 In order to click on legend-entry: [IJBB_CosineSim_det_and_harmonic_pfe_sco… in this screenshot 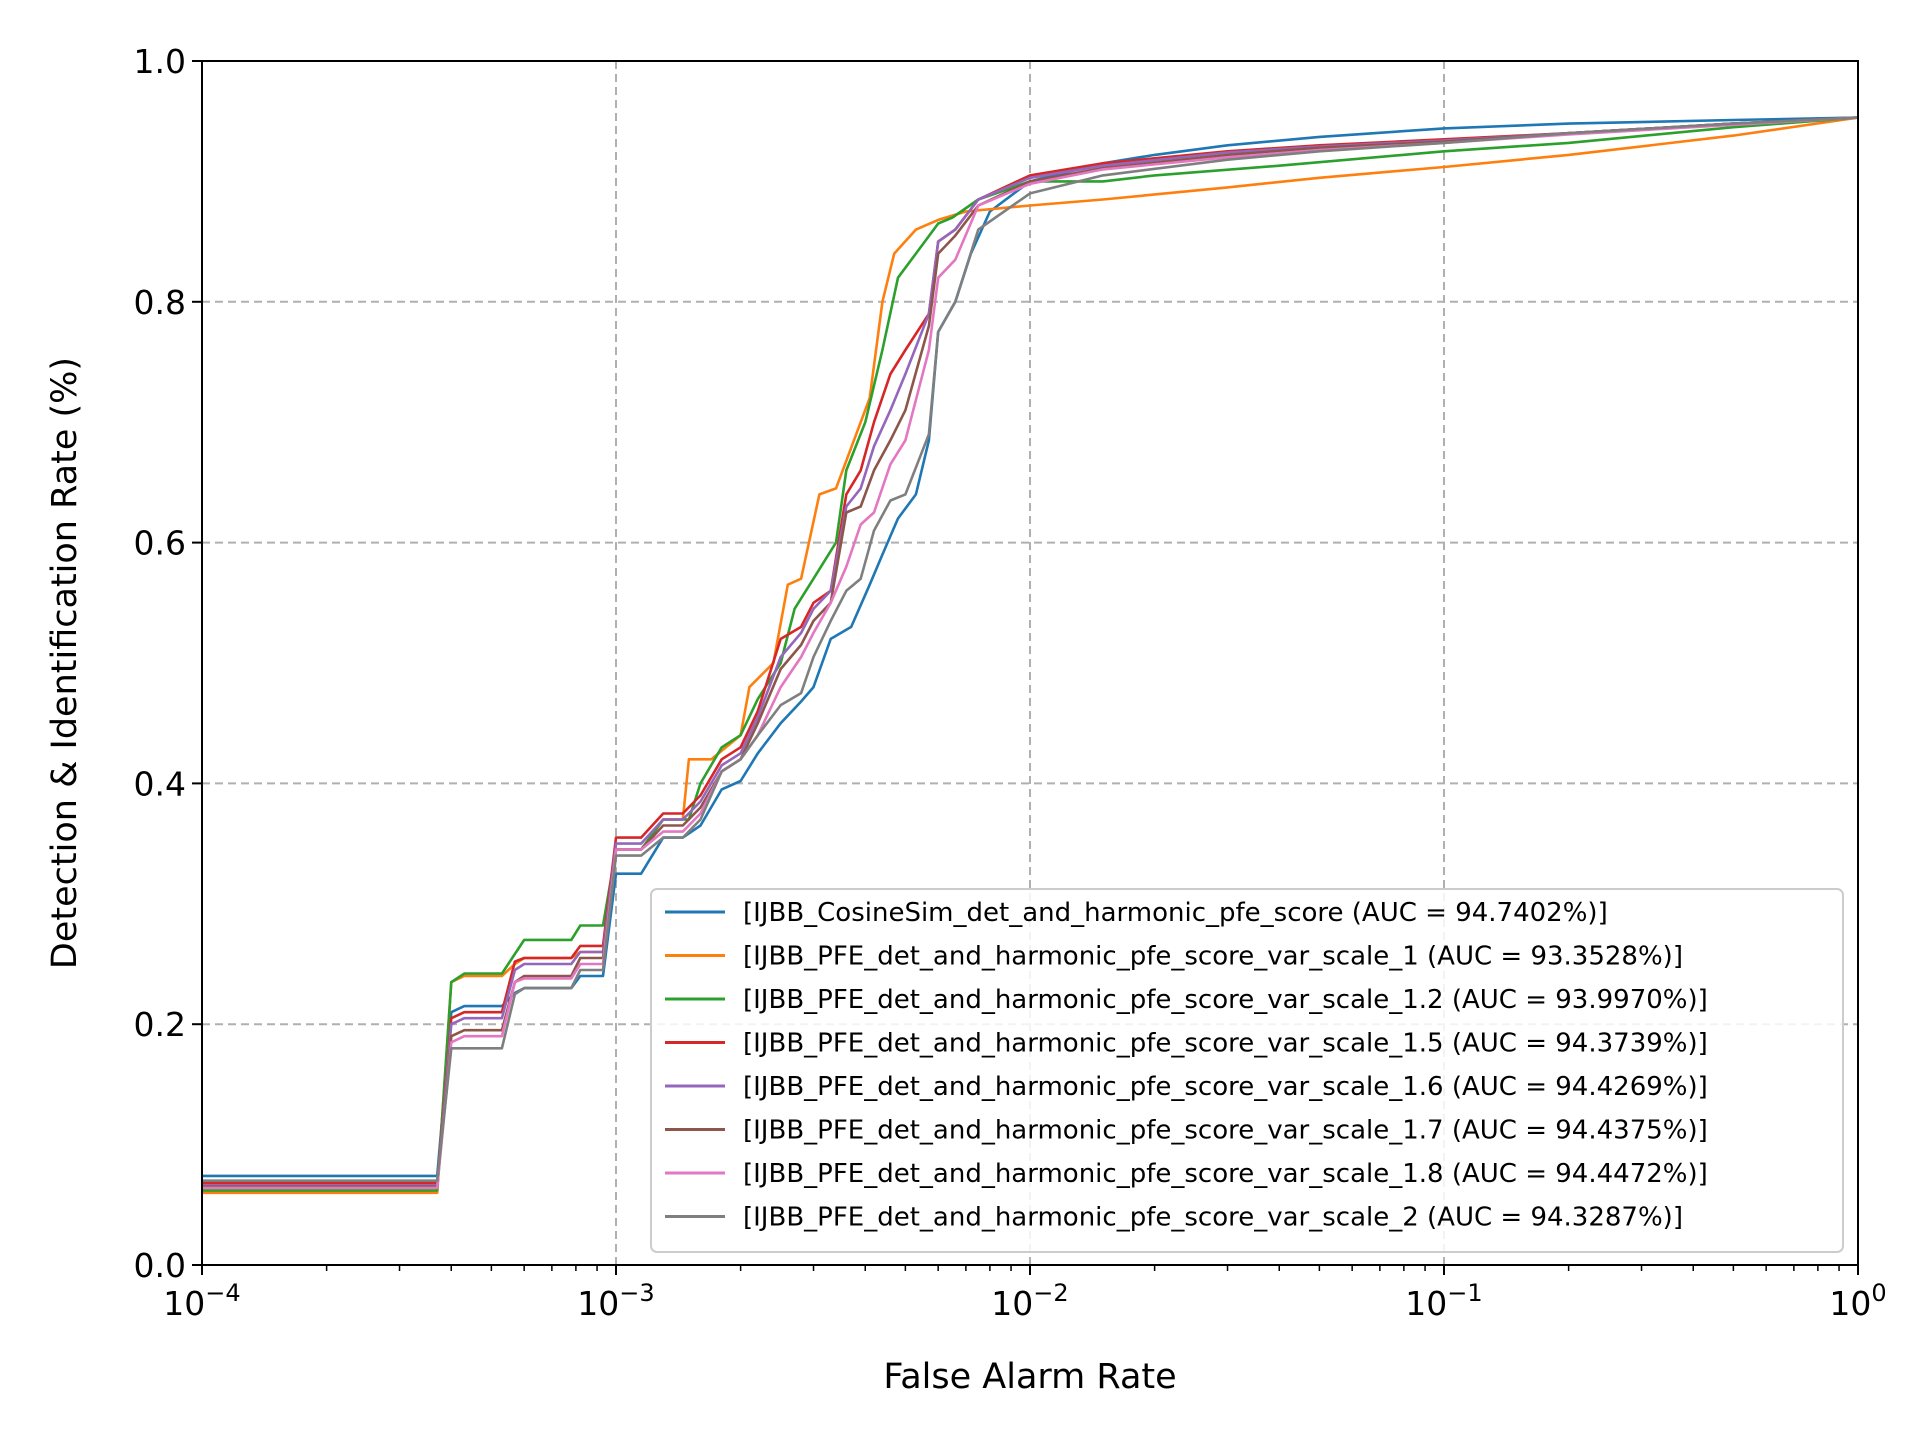, I will do `click(1136, 913)`.